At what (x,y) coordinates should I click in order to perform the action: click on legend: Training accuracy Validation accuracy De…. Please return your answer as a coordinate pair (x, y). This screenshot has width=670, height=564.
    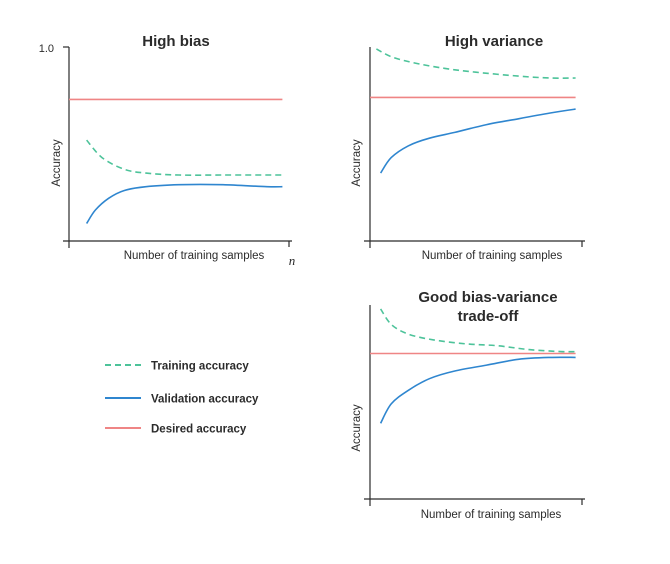
    Looking at the image, I should click on (182, 398).